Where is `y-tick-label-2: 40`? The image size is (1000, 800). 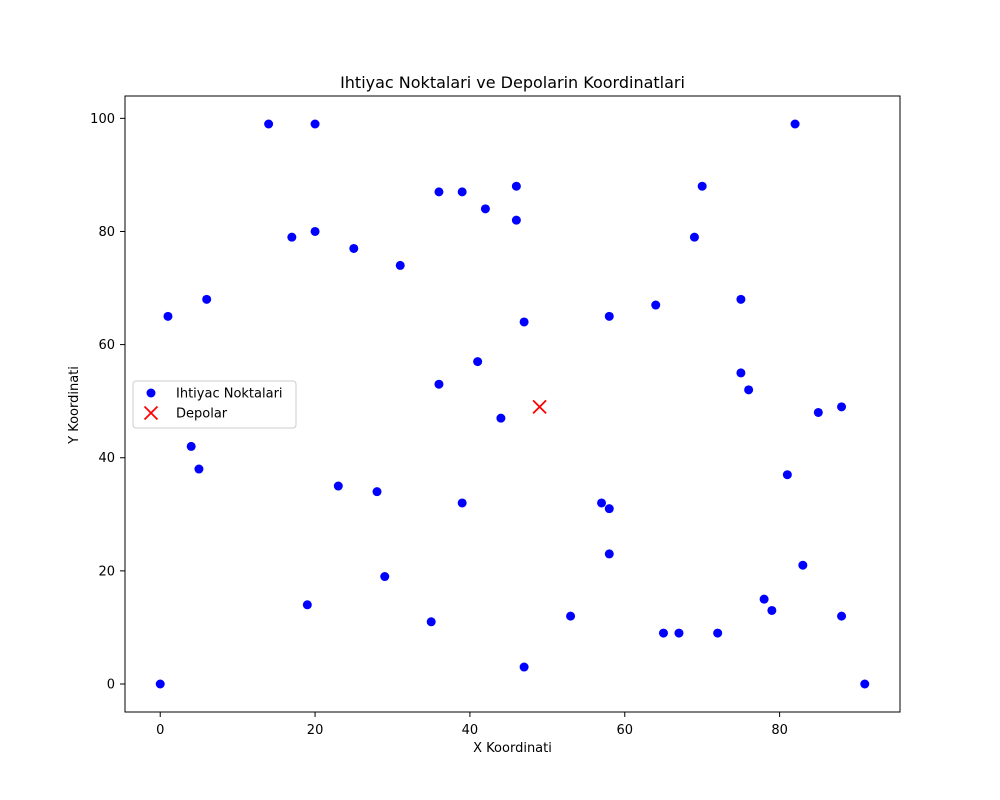 y-tick-label-2: 40 is located at coordinates (106, 458).